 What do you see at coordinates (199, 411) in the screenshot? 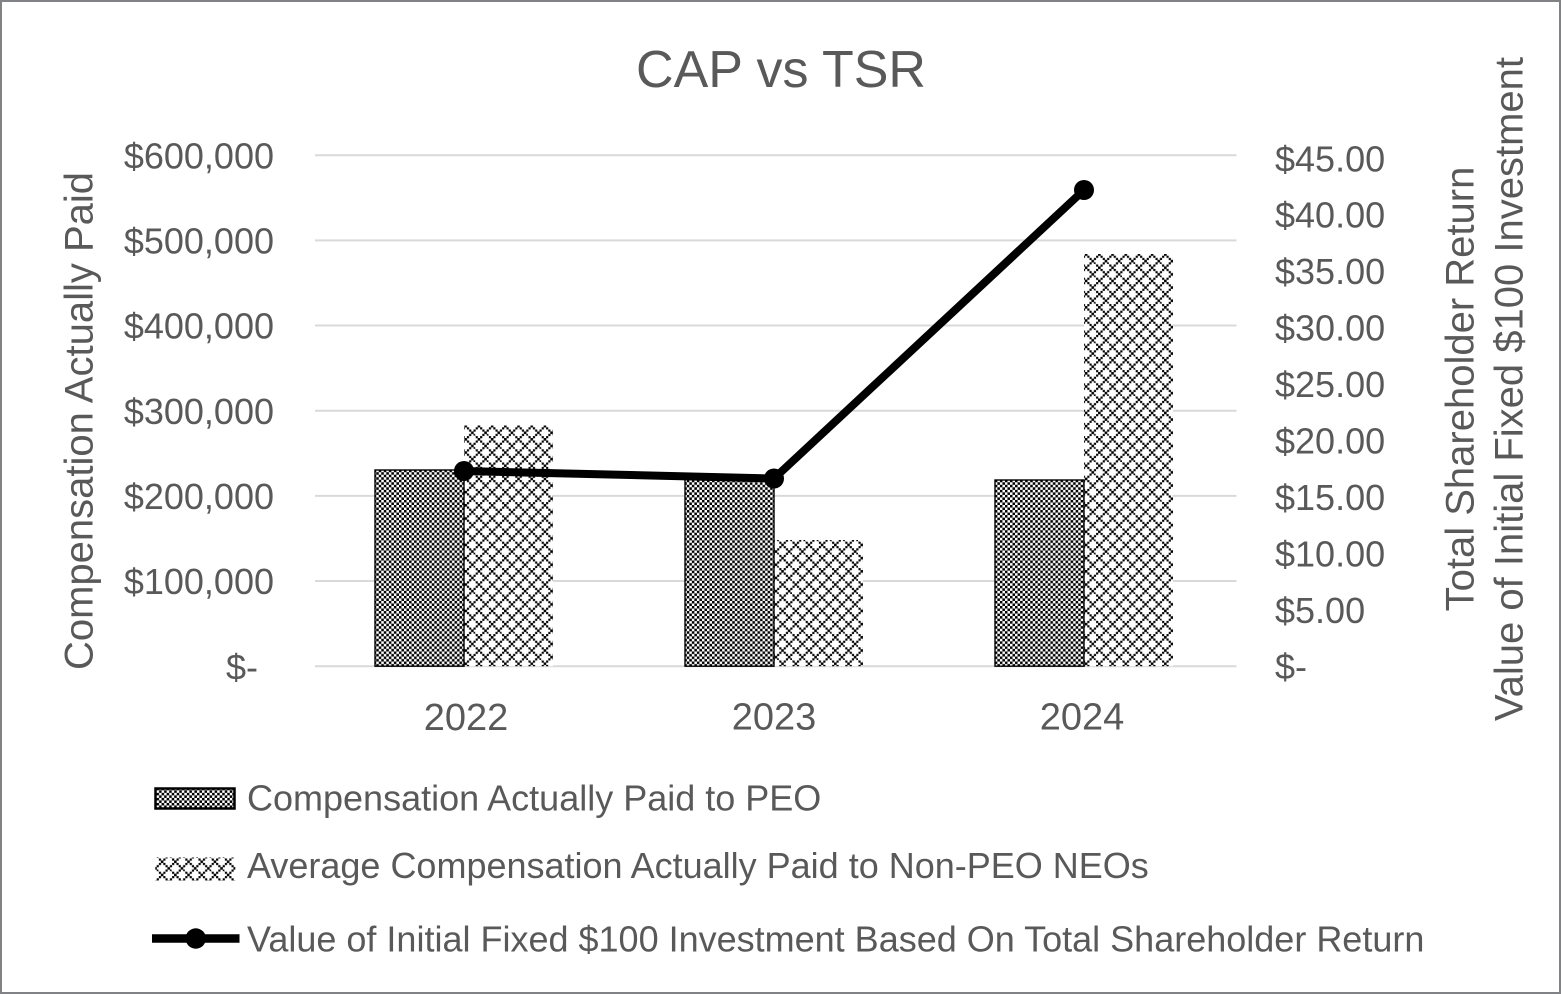
I see `svg-text: $300,000` at bounding box center [199, 411].